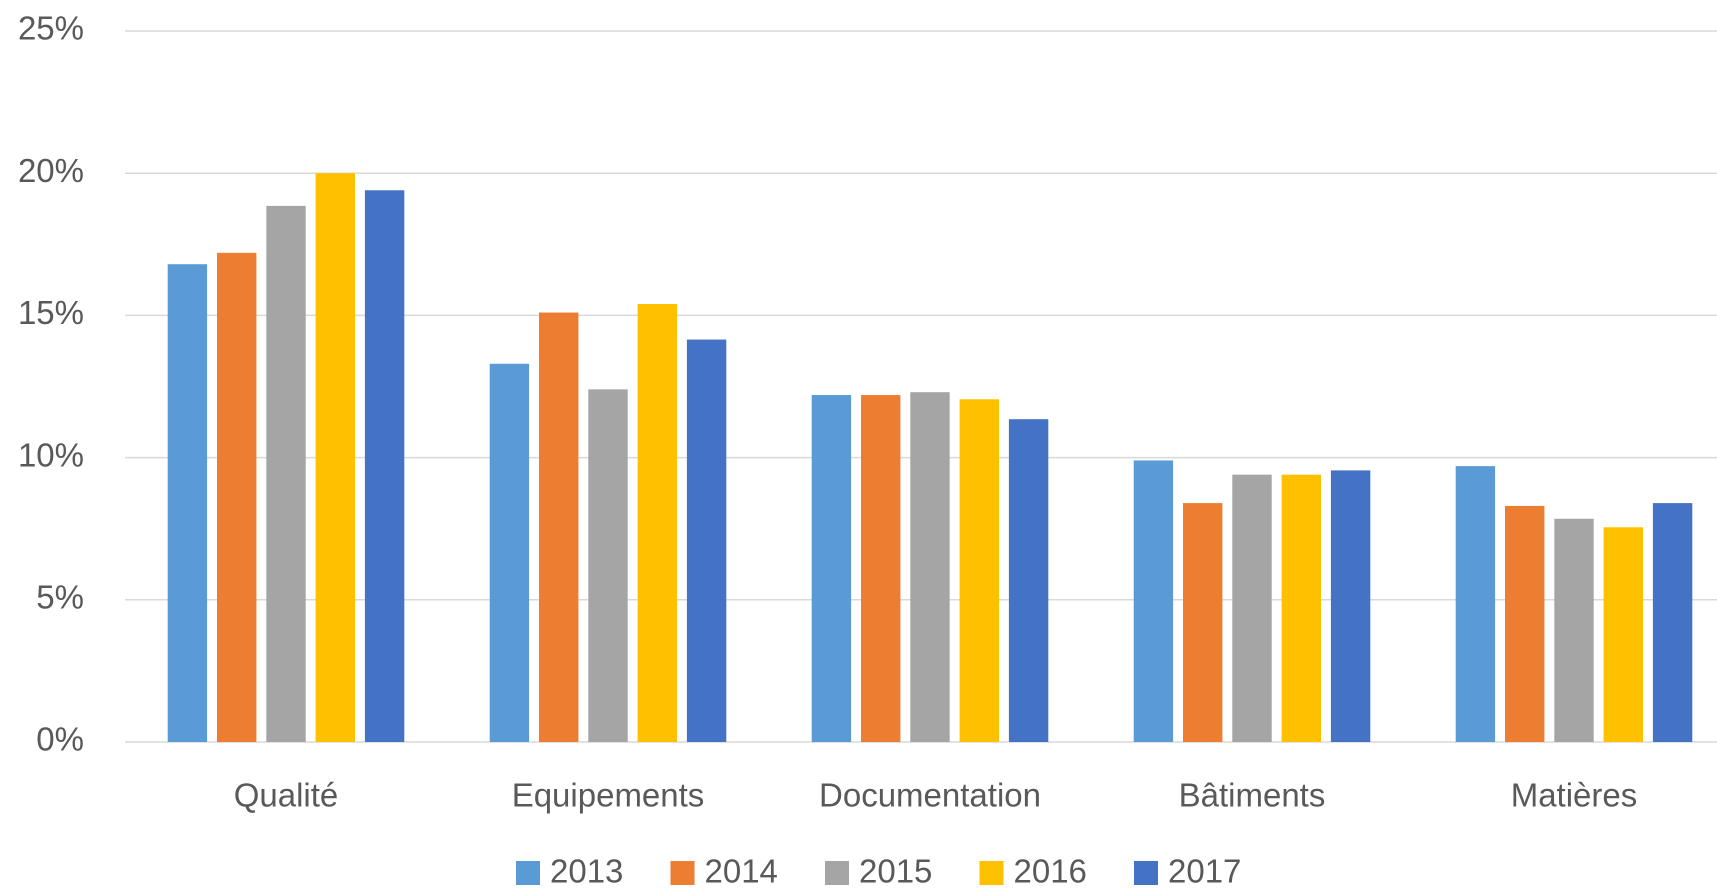  Describe the element at coordinates (51, 170) in the screenshot. I see `y-tick-label: 20%` at that location.